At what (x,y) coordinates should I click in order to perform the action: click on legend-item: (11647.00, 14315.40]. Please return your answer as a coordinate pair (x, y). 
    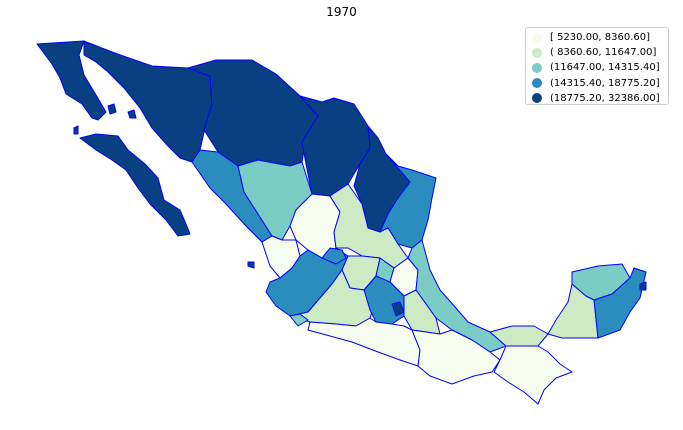
    Looking at the image, I should click on (597, 67).